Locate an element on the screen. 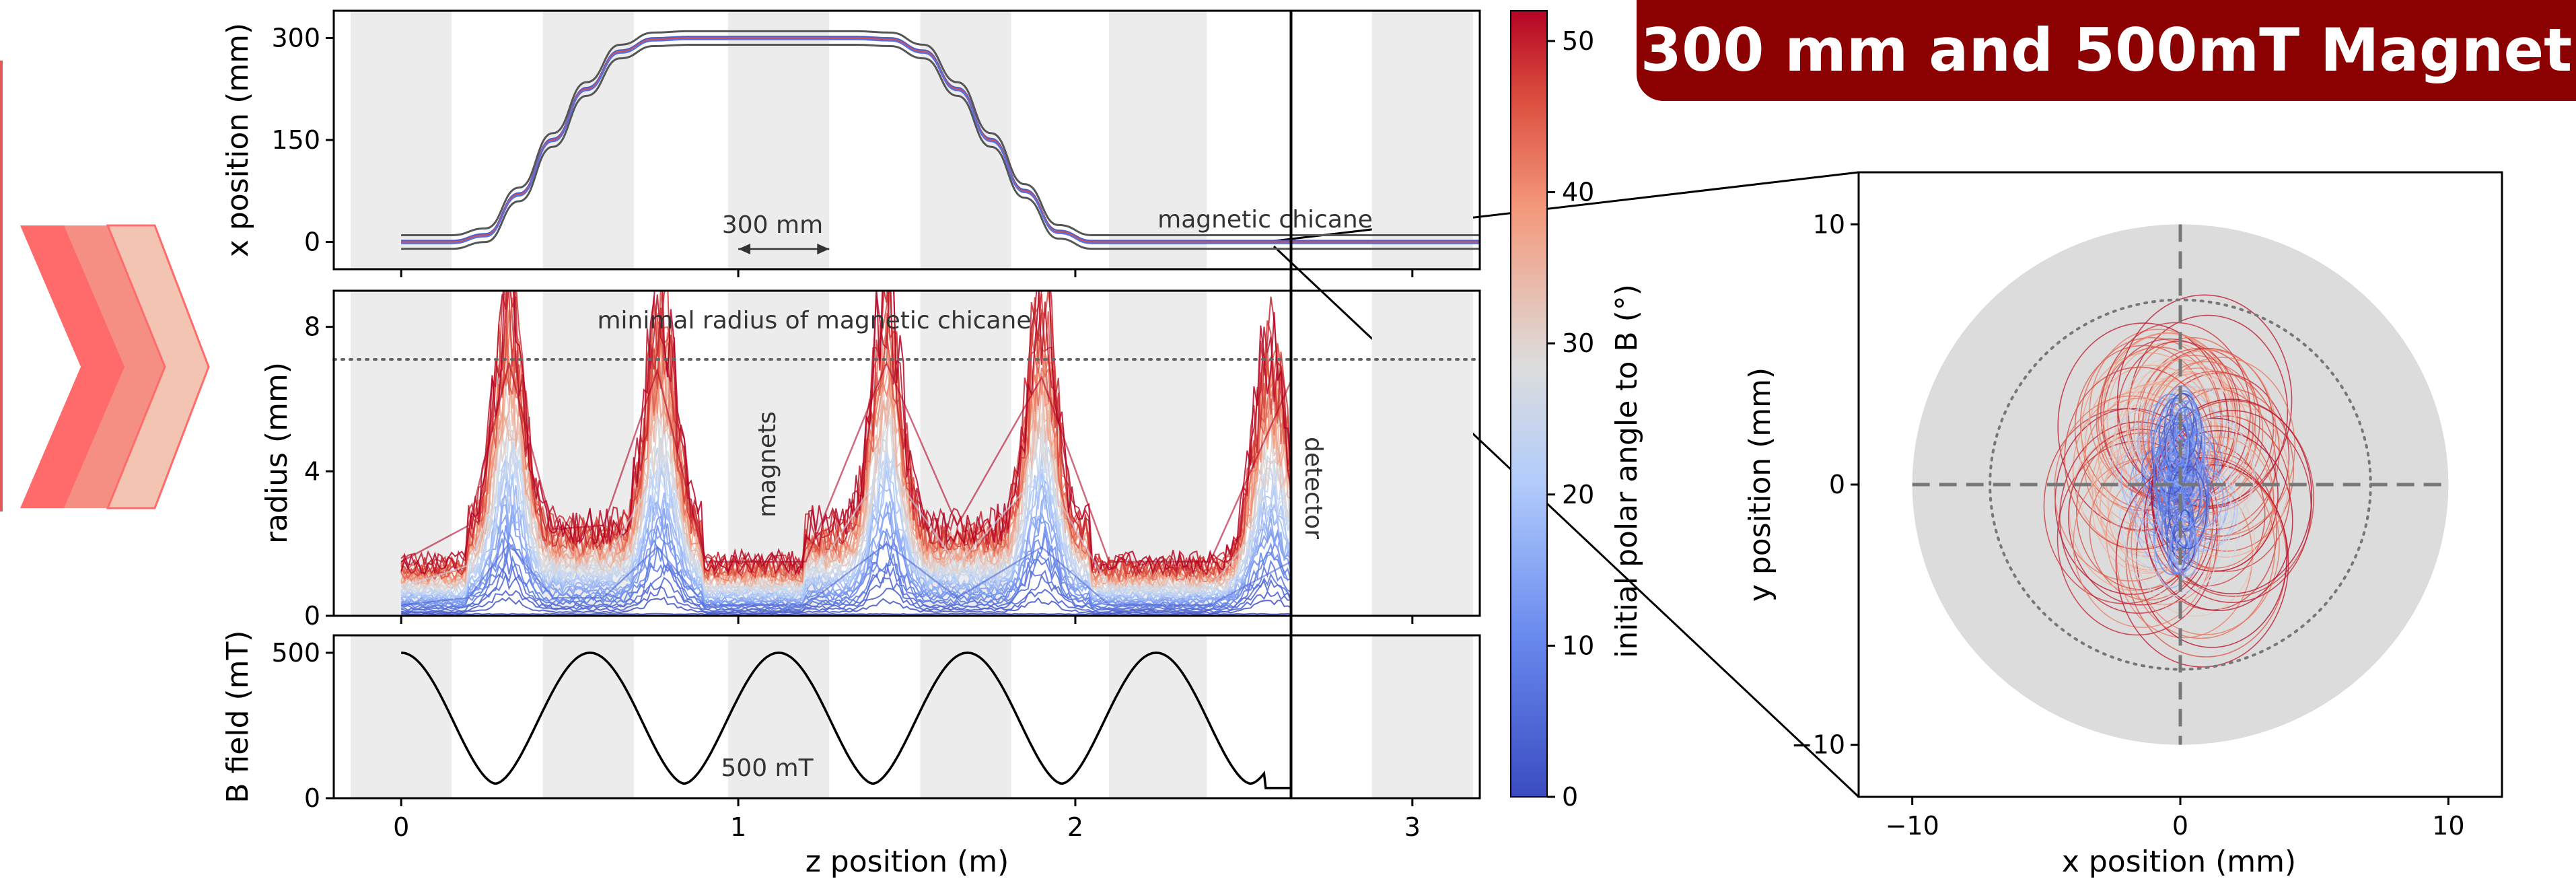 Image resolution: width=2576 pixels, height=883 pixels. det-ytick-label: −10 is located at coordinates (1818, 745).